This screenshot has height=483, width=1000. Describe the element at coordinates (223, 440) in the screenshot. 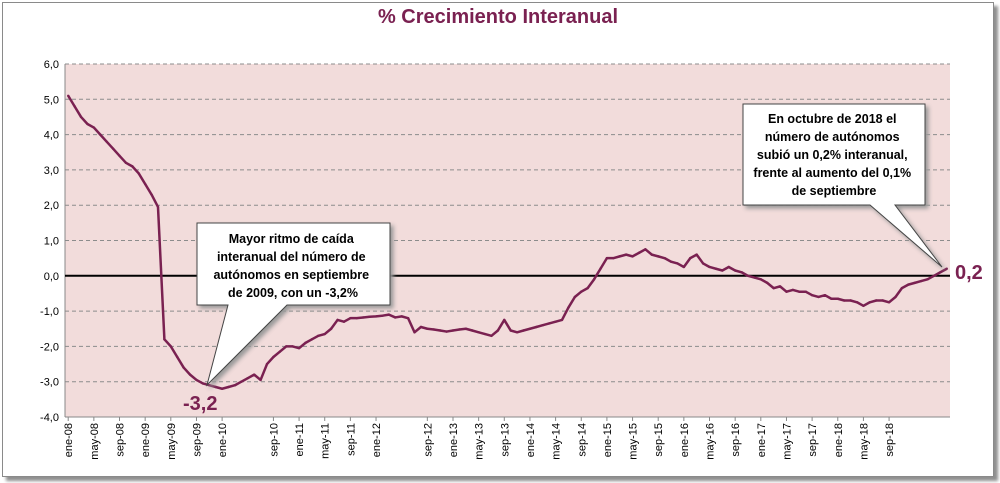

I see `x-tick-label: ene-10` at that location.